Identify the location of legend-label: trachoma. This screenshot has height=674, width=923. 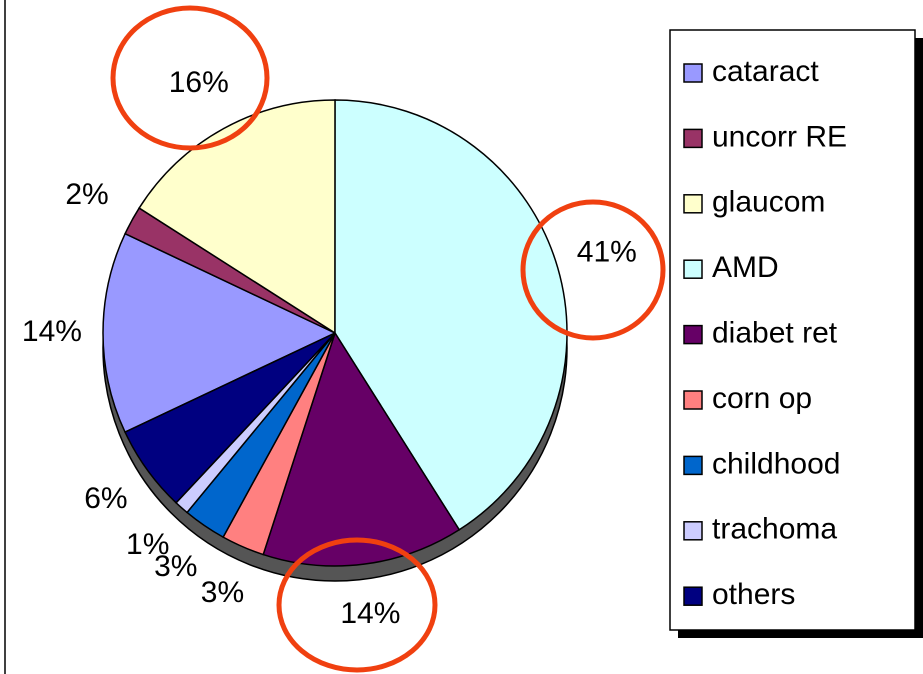
(774, 529).